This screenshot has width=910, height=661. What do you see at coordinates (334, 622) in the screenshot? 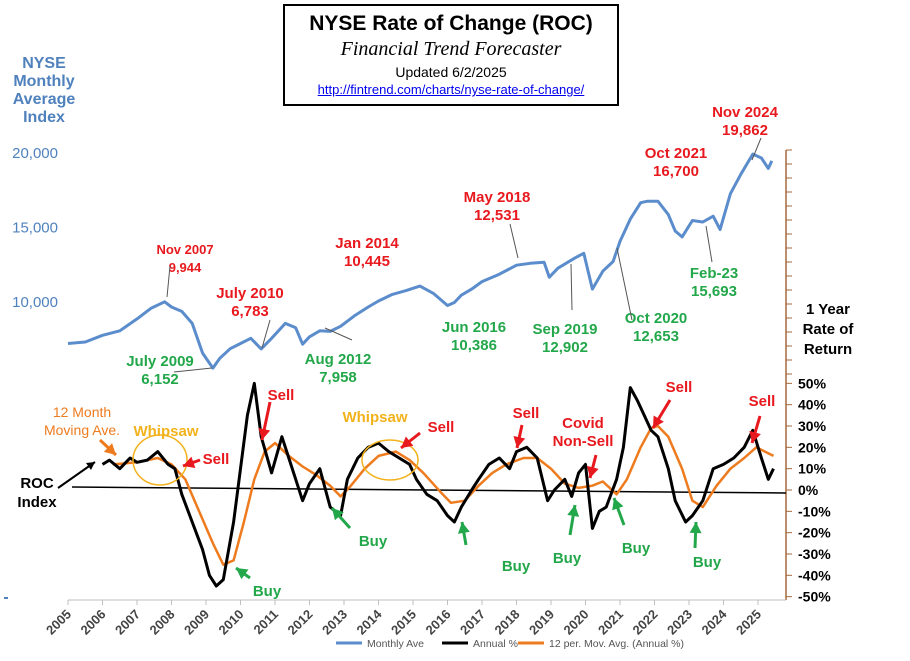
I see `x-axis-tick-label: 2013` at bounding box center [334, 622].